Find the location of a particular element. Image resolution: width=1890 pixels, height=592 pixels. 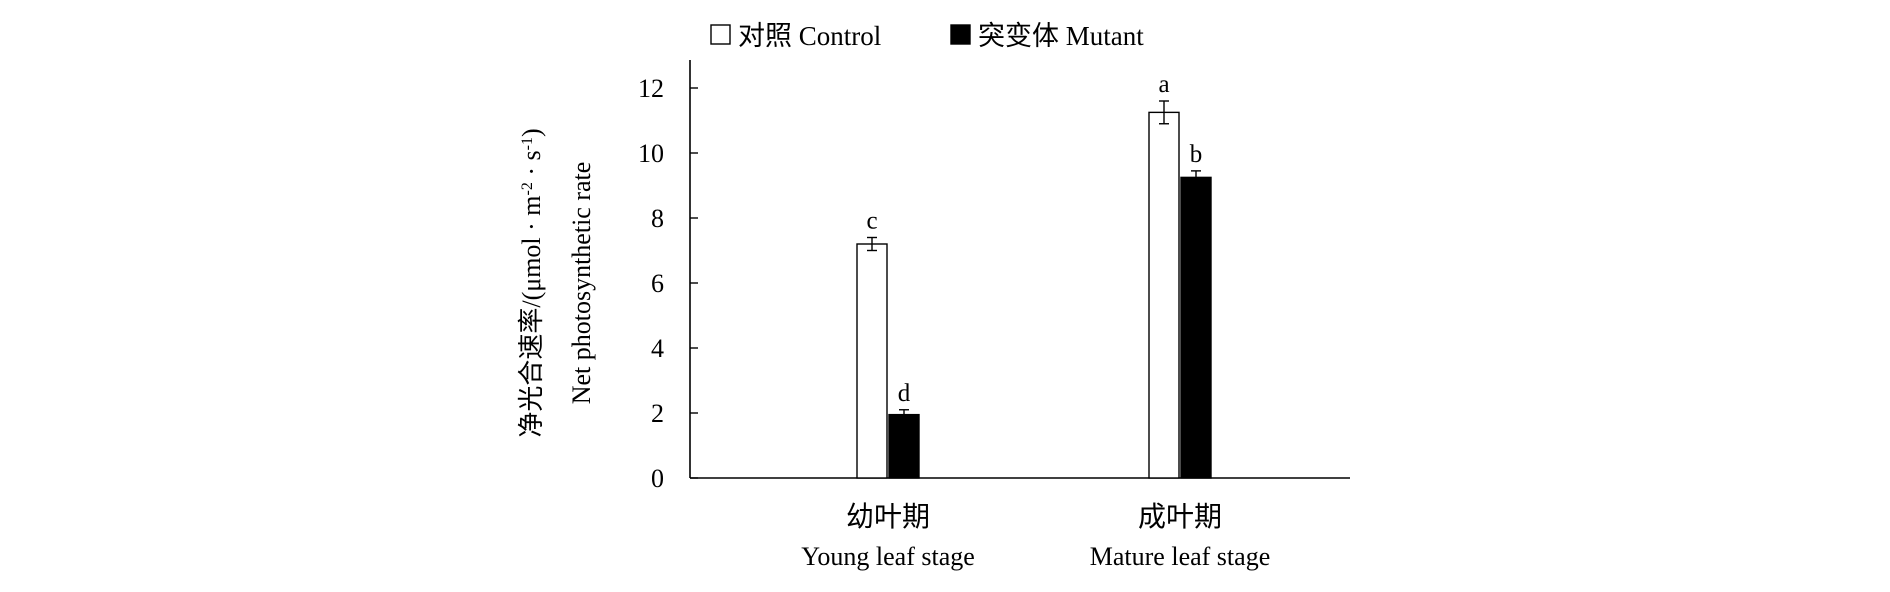

legend: 对照 Control 突变体 Mutant is located at coordinates (927, 36).